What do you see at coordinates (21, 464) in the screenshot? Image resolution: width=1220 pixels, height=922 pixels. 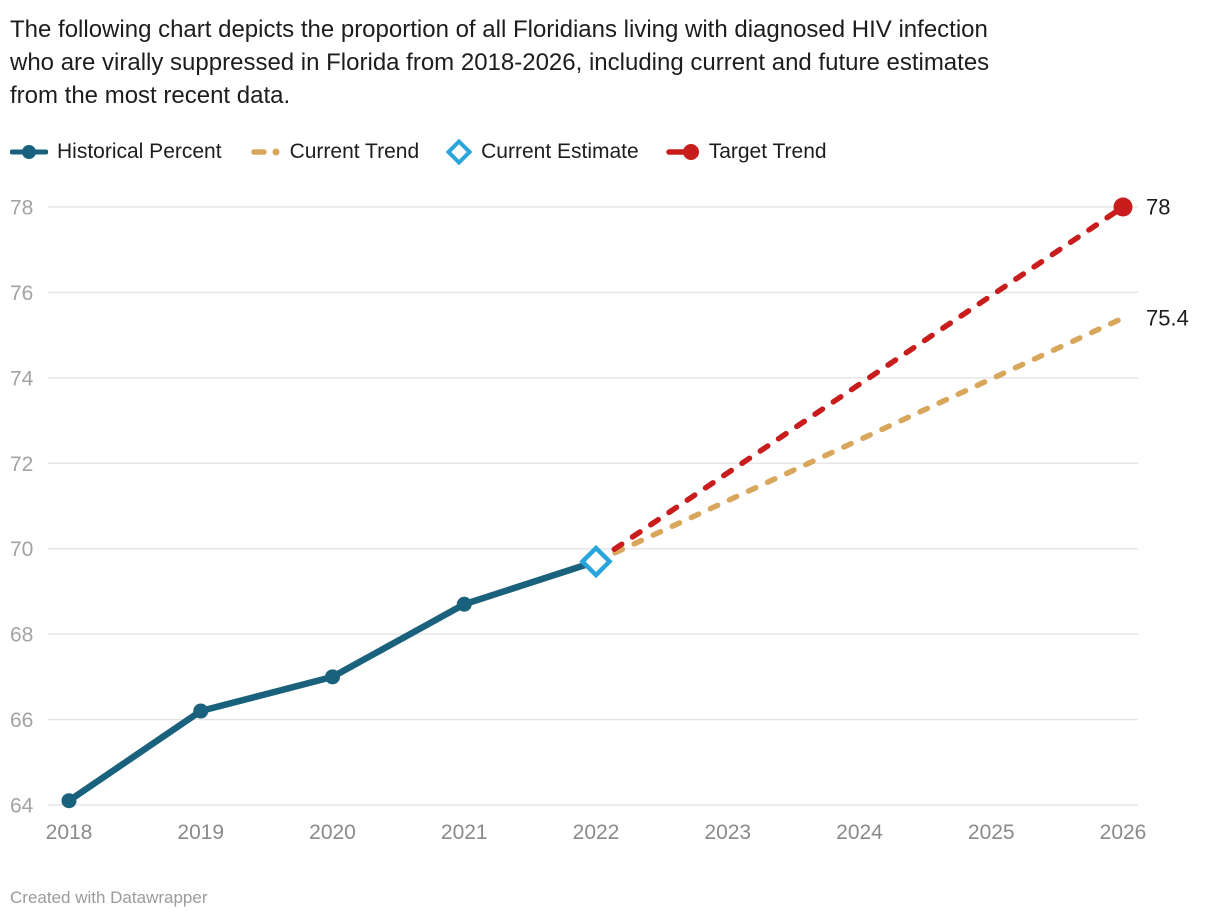 I see `y-axis-tick-label: 72` at bounding box center [21, 464].